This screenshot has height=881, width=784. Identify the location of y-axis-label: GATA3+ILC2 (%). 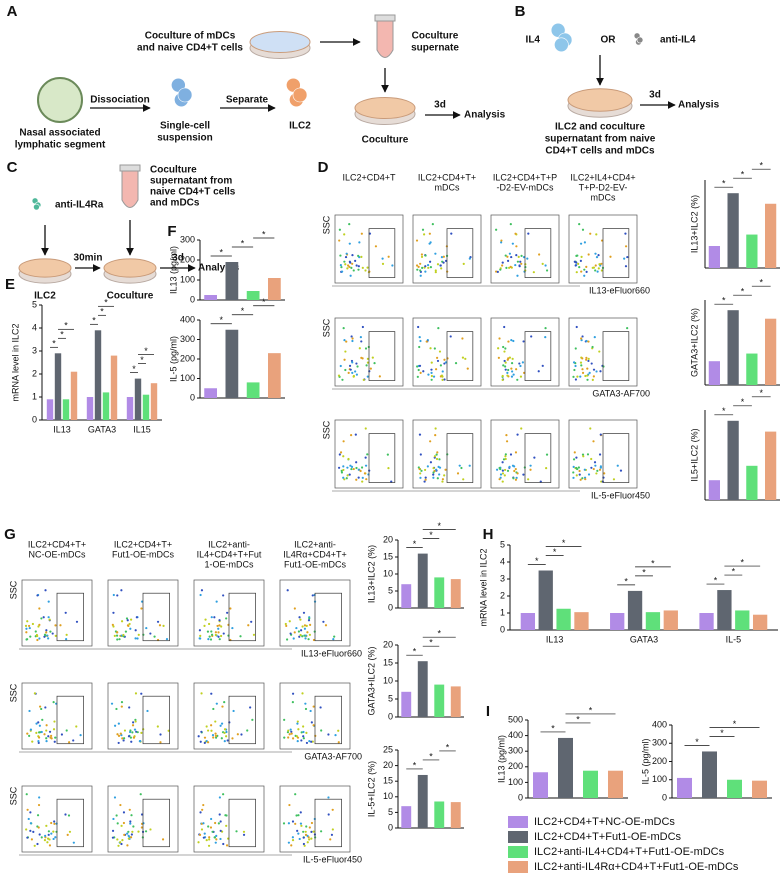
(371, 681).